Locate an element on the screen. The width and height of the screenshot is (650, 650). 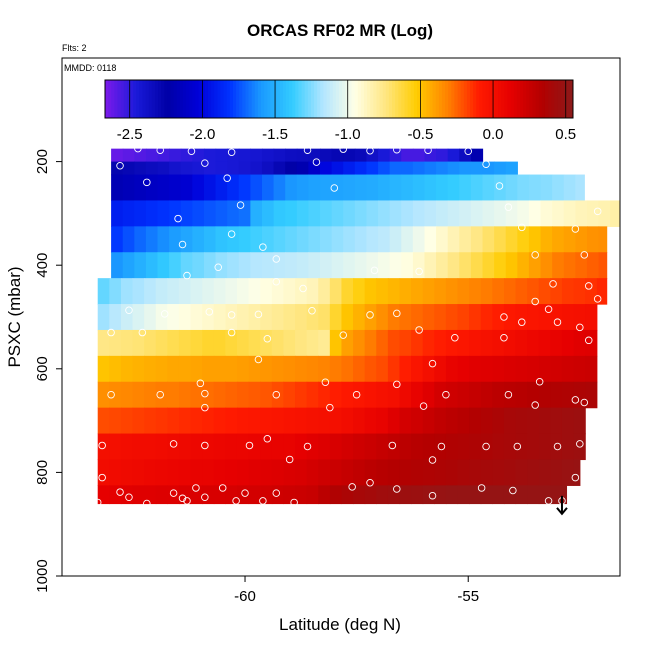
colorbar-tick-label: -1.5 is located at coordinates (275, 134).